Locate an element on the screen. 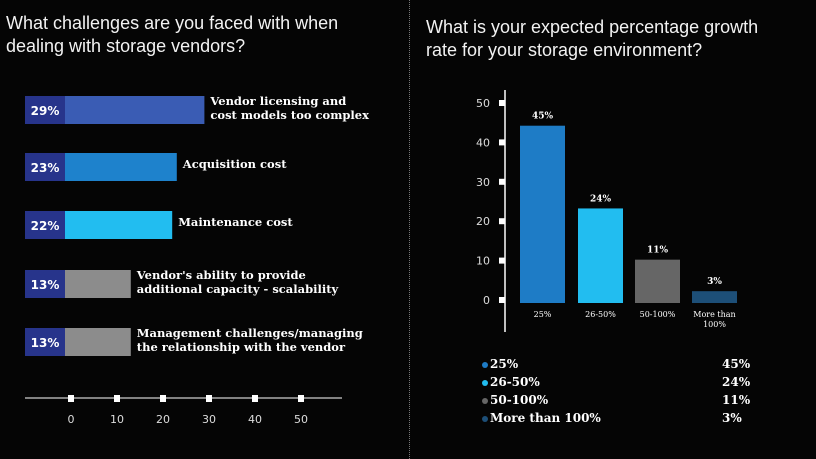 The height and width of the screenshot is (459, 816). bar-value-label: 22% is located at coordinates (45, 226).